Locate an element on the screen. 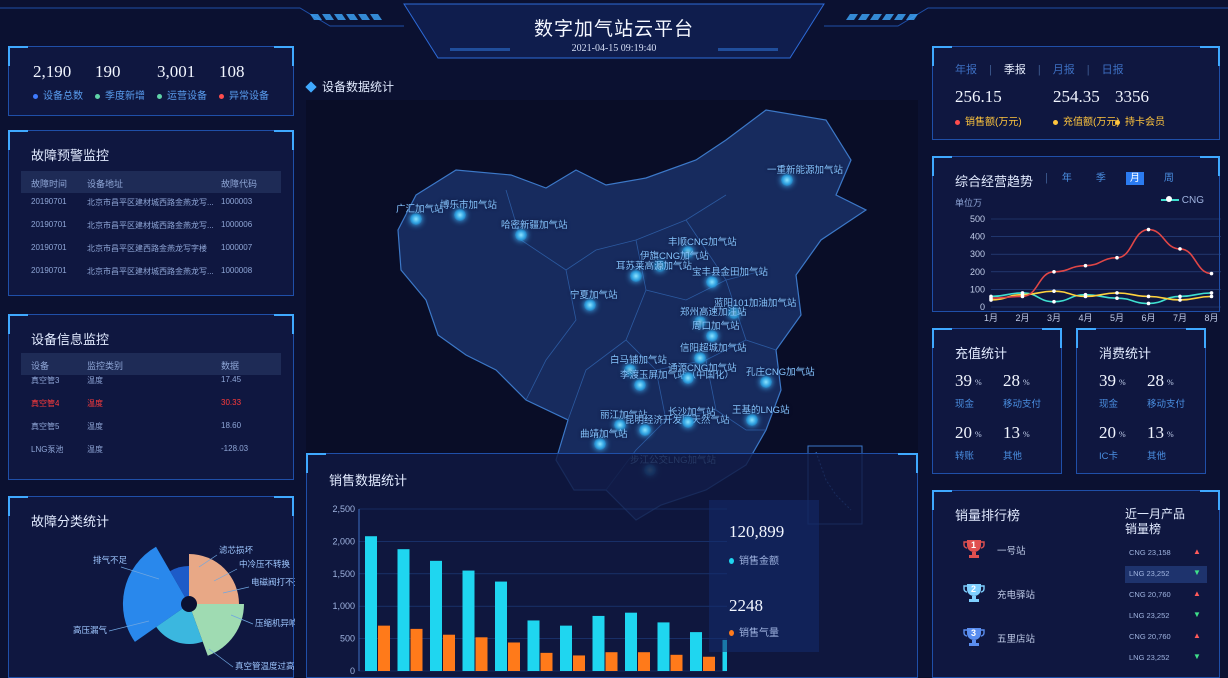 This screenshot has width=1228, height=678. station-label: 周口加气站 is located at coordinates (716, 326).